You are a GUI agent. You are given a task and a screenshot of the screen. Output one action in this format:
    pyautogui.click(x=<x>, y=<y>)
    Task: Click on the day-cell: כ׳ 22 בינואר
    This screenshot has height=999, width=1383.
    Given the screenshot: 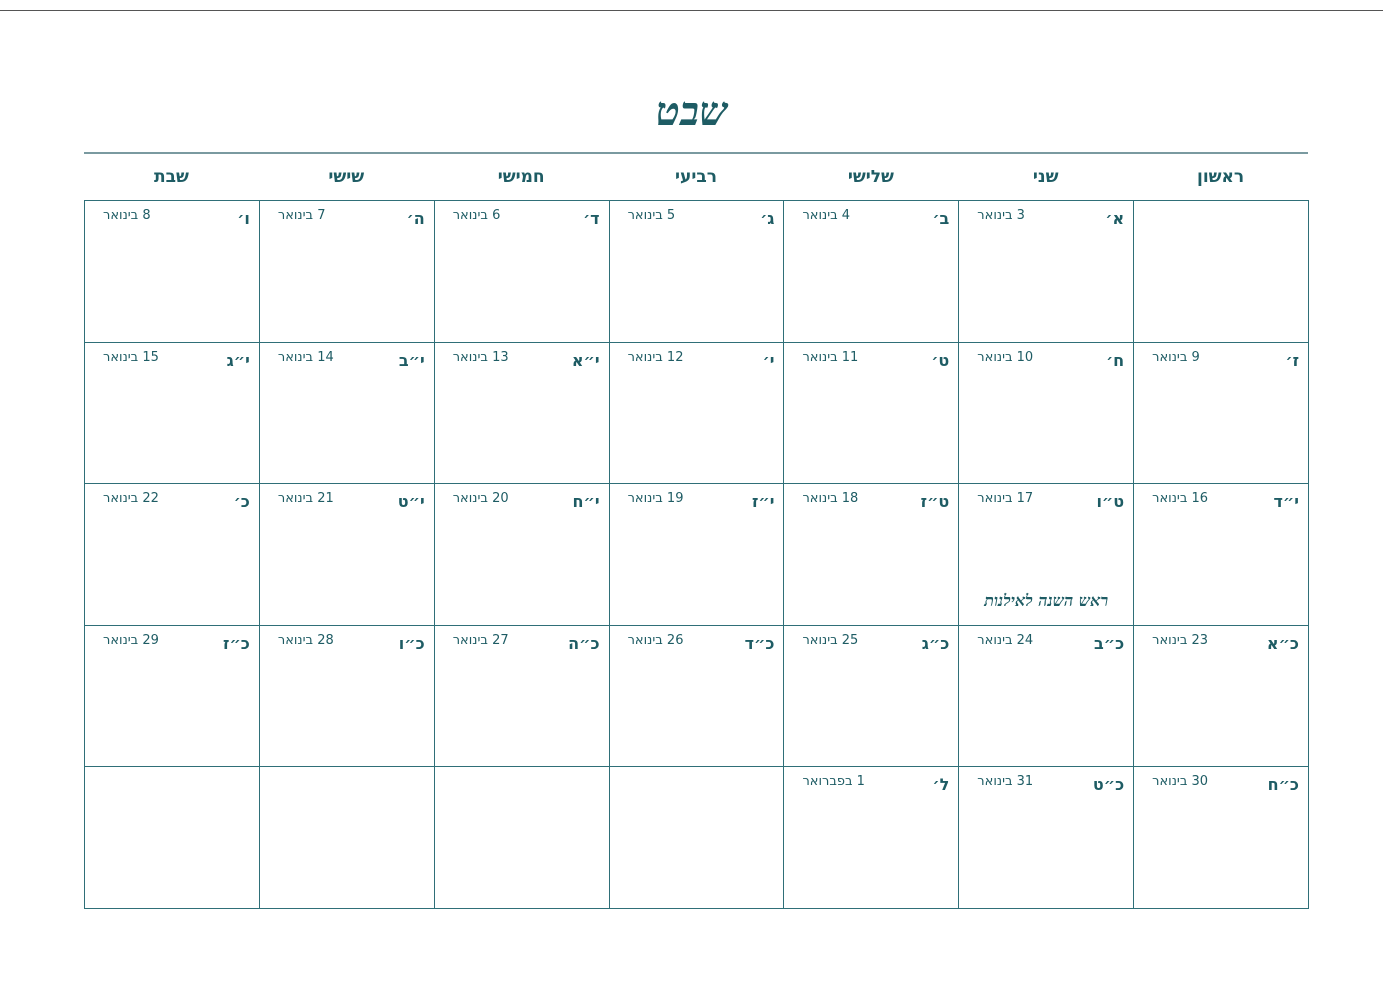 What is the action you would take?
    pyautogui.click(x=171, y=555)
    